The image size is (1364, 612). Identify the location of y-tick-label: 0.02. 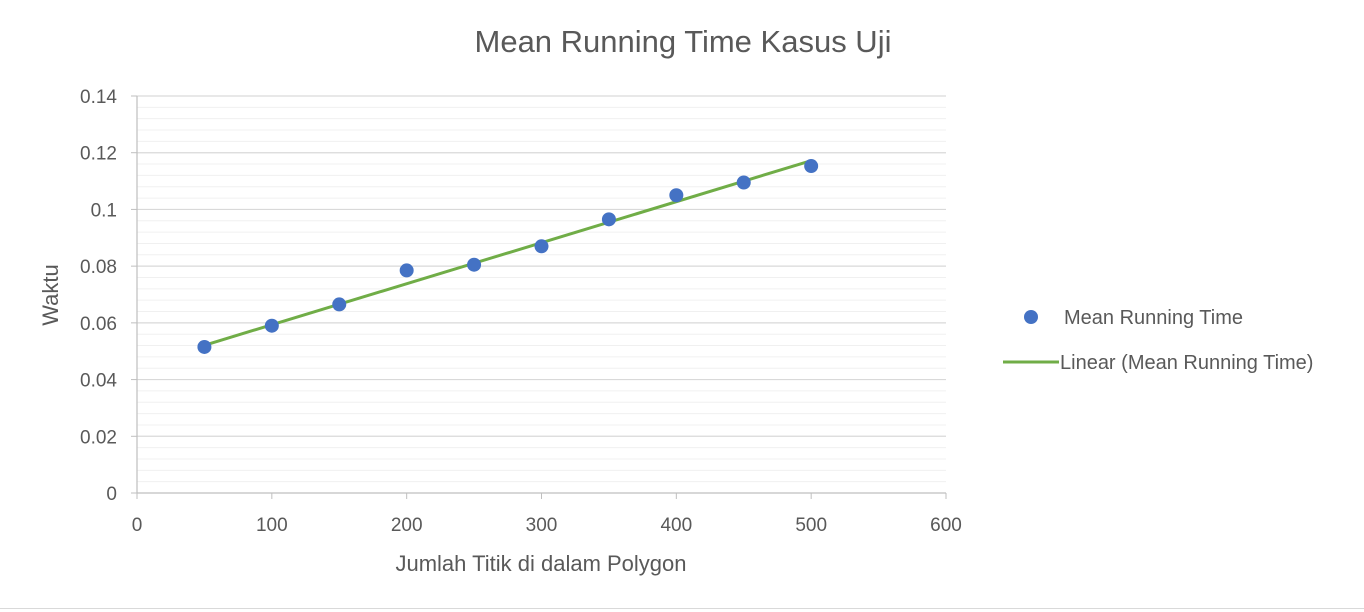
(98, 437).